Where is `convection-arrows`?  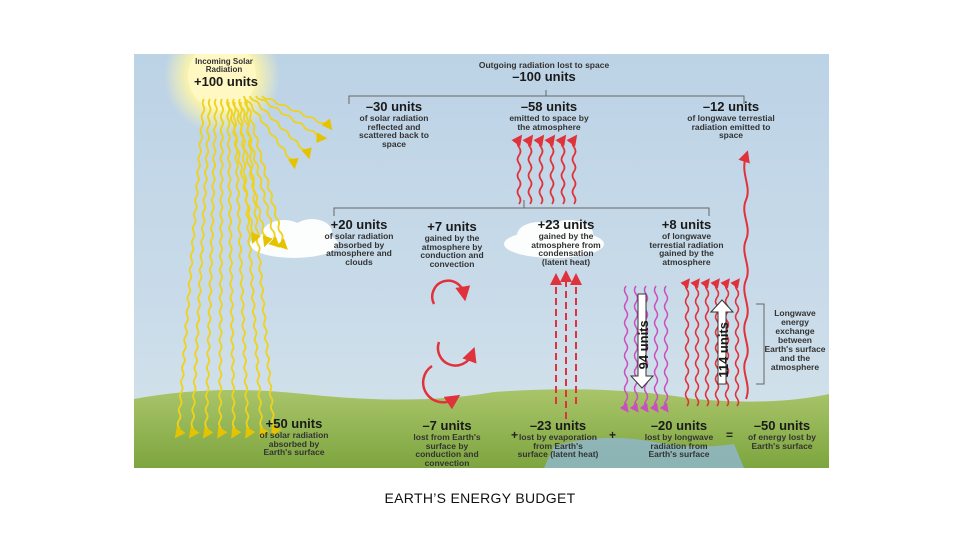
convection-arrows is located at coordinates (449, 344).